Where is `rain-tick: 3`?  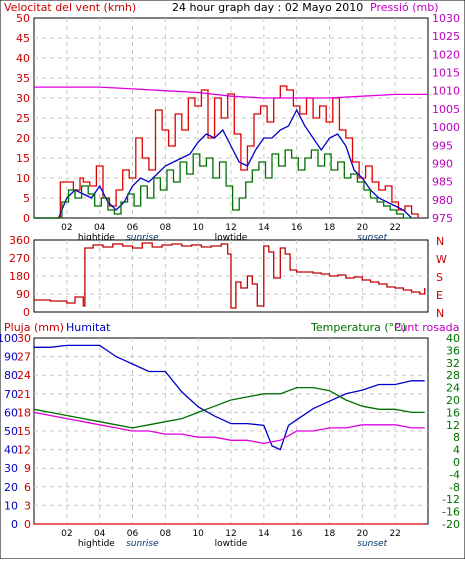 rain-tick: 3 is located at coordinates (27, 505).